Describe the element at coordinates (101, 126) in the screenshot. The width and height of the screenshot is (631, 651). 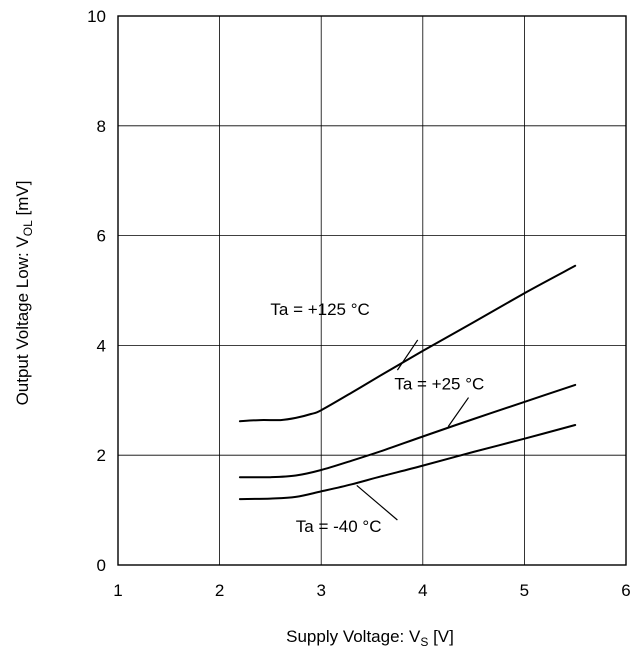
I see `y-tick-label: 8` at that location.